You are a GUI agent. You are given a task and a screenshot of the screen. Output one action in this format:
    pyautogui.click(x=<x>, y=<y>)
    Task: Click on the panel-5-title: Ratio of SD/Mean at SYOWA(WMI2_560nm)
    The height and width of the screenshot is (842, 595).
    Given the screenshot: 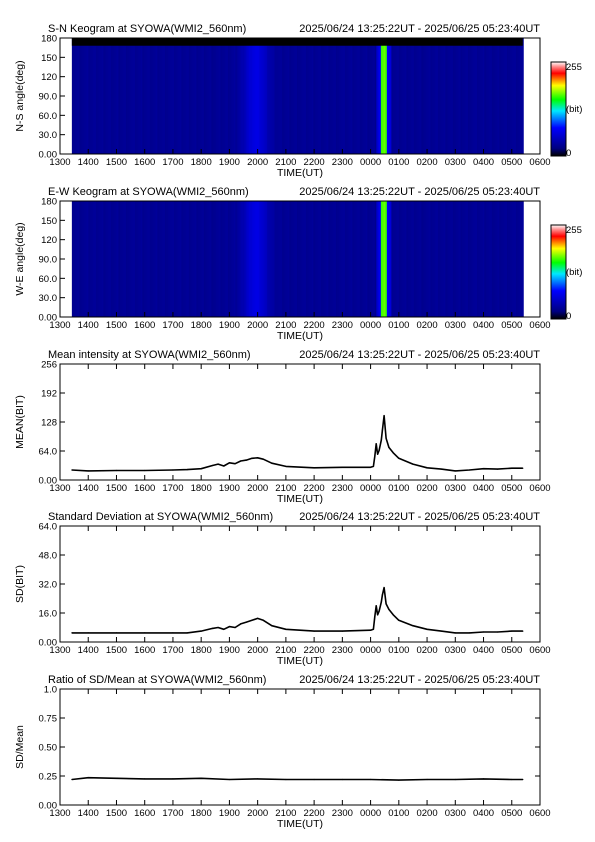 What is the action you would take?
    pyautogui.click(x=157, y=680)
    